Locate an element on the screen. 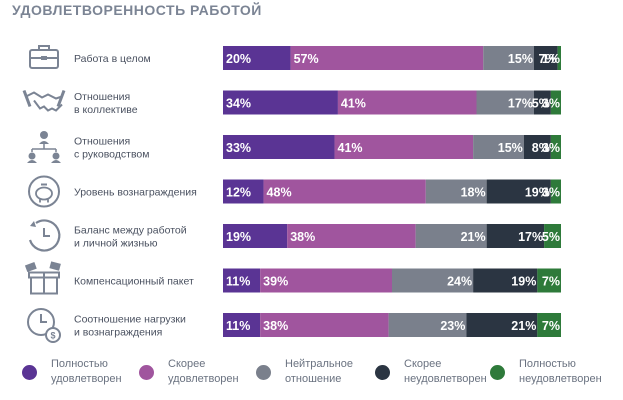 The height and width of the screenshot is (400, 623). legend-item: Полностью неудовлетворен is located at coordinates (546, 372).